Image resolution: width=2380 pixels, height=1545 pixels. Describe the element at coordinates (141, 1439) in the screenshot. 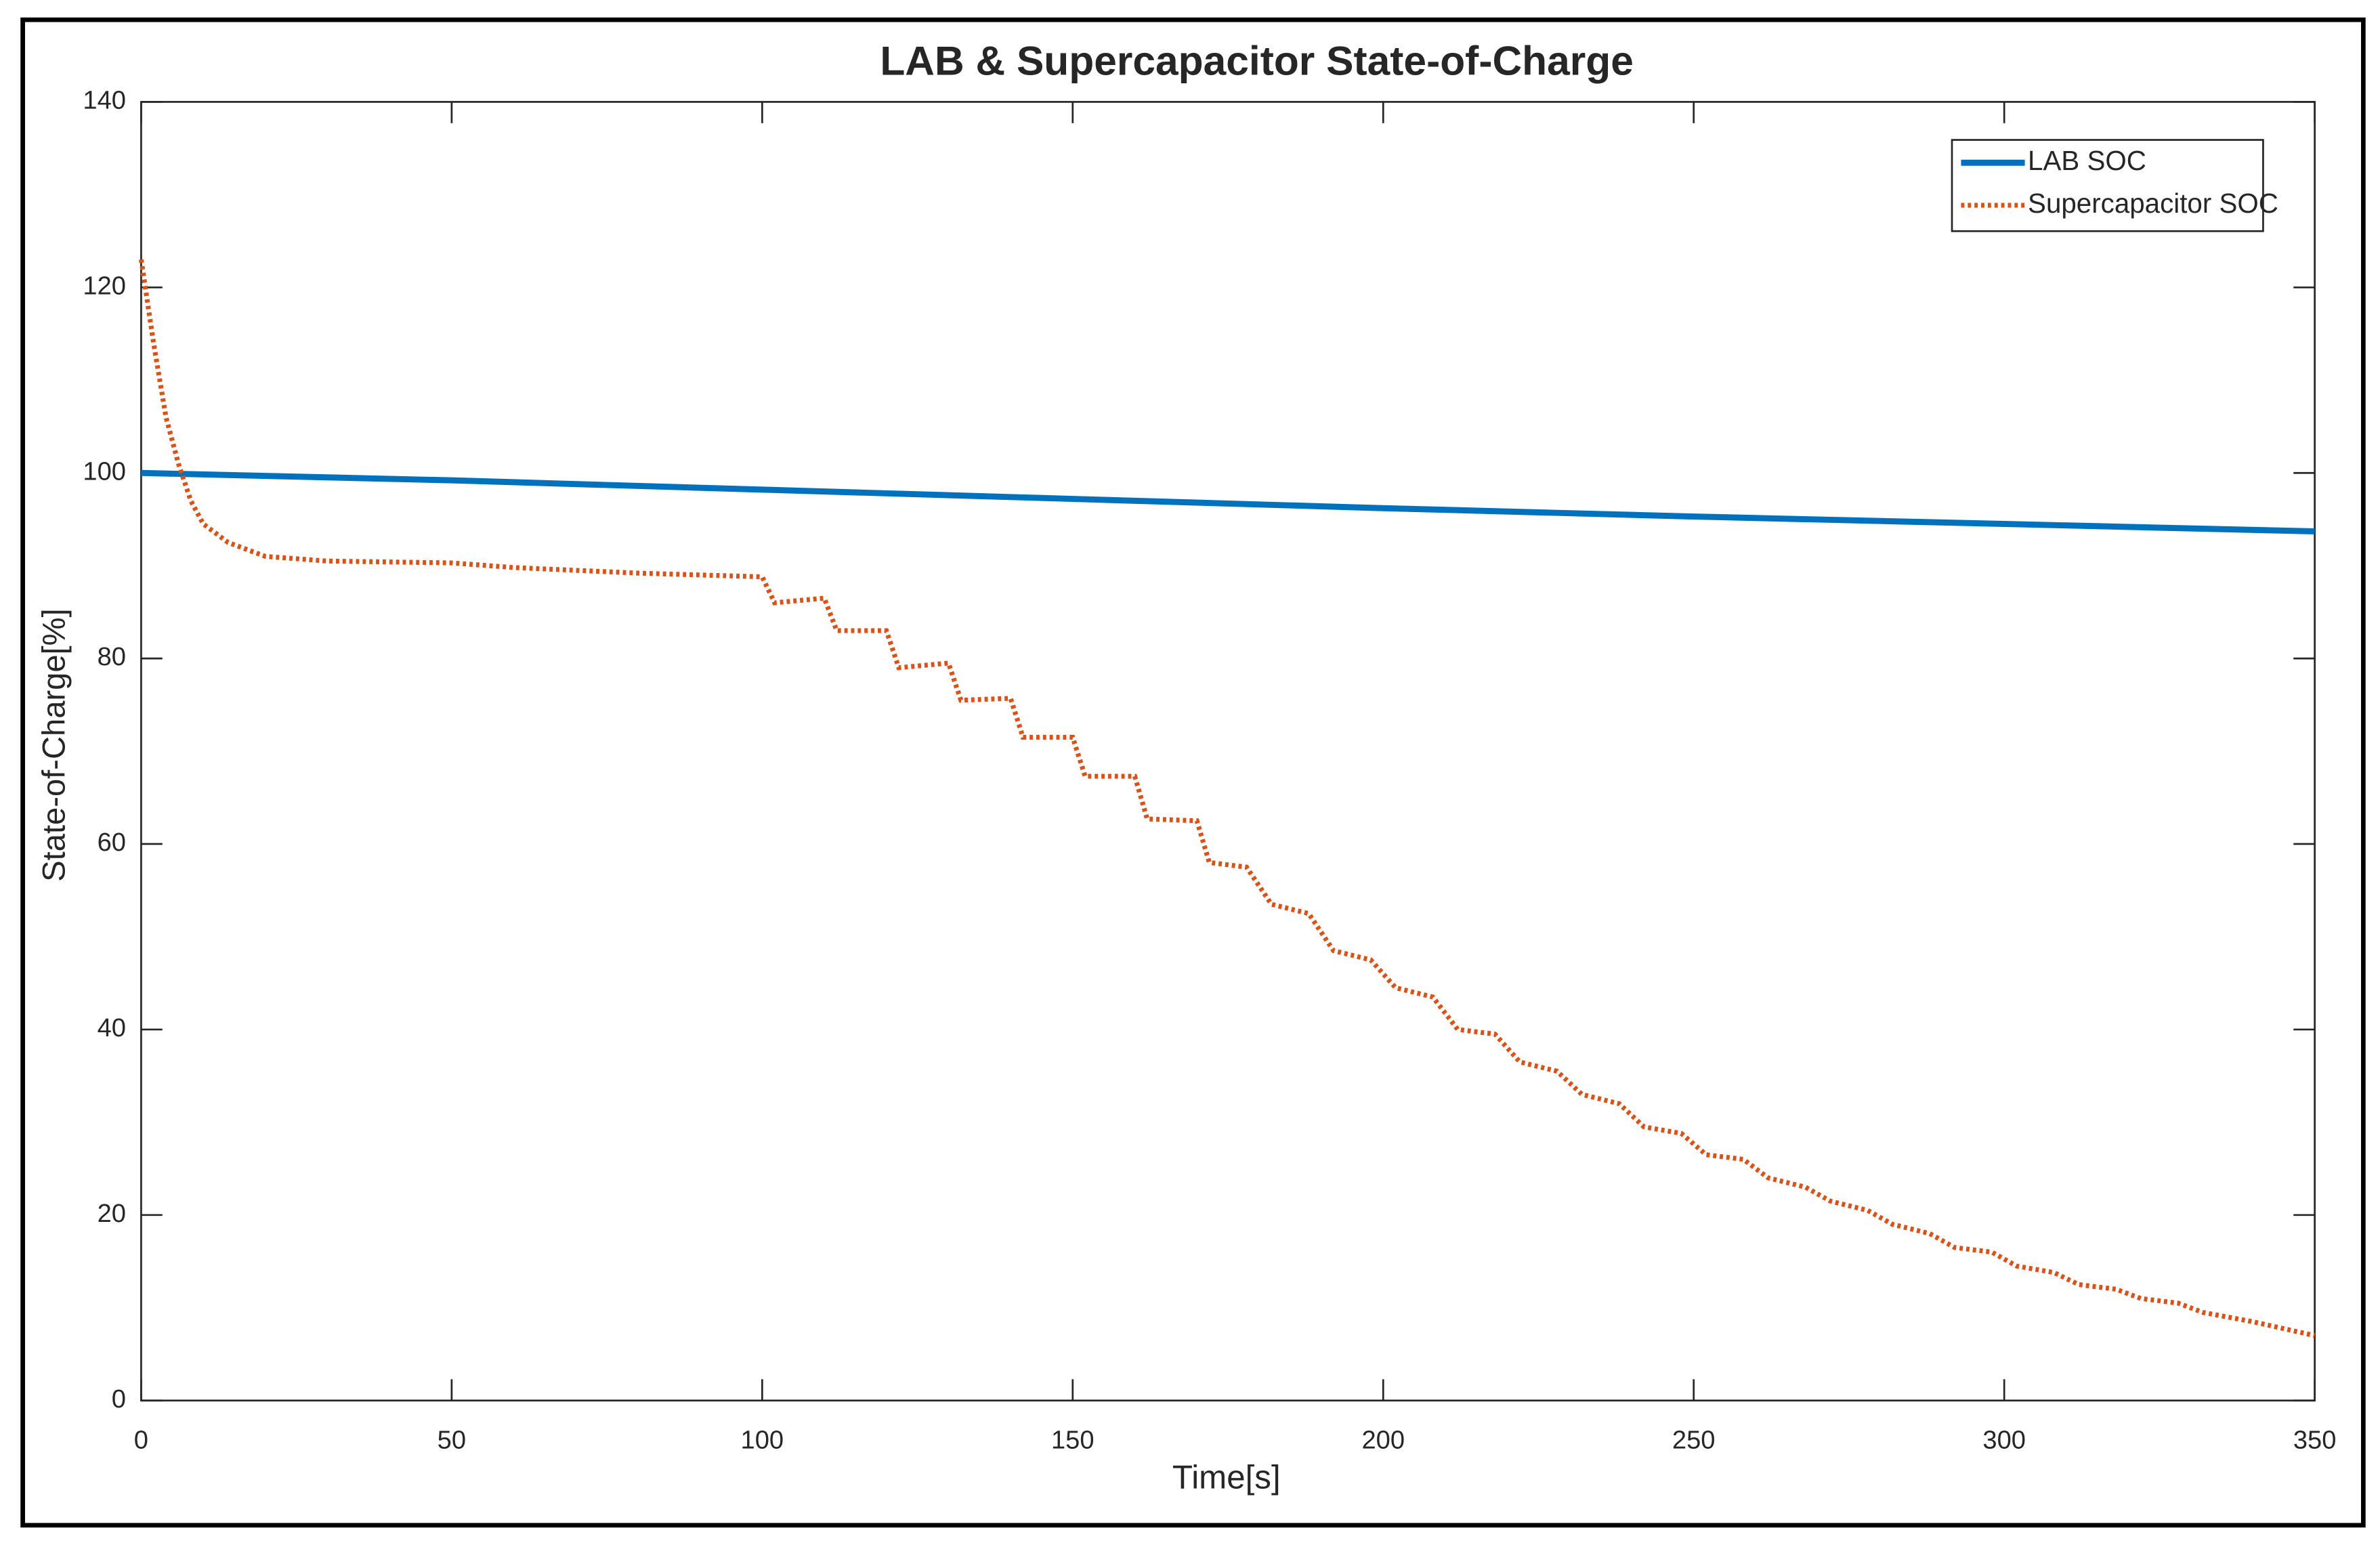

I see `x-tick-label: 0` at that location.